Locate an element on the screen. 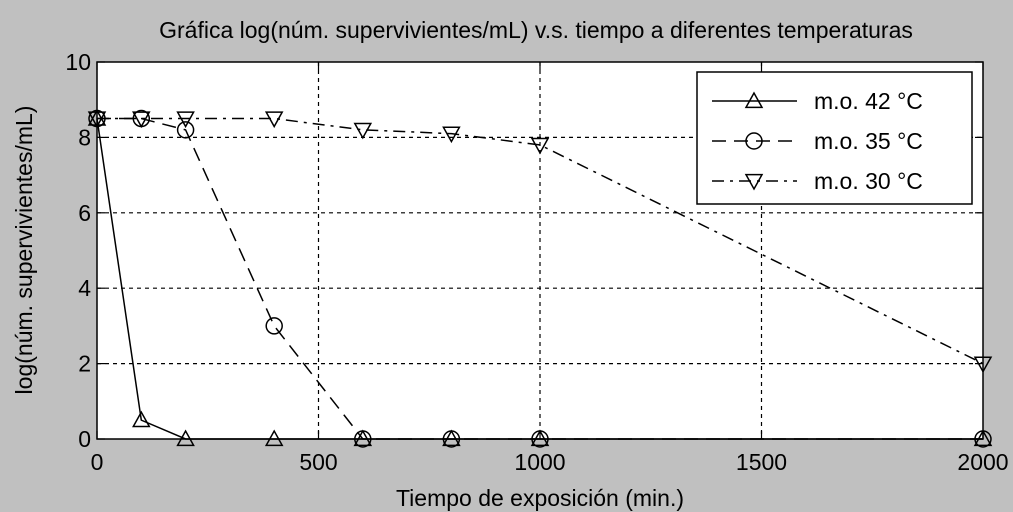 The image size is (1013, 512). y-tick-label: 0 is located at coordinates (84, 439).